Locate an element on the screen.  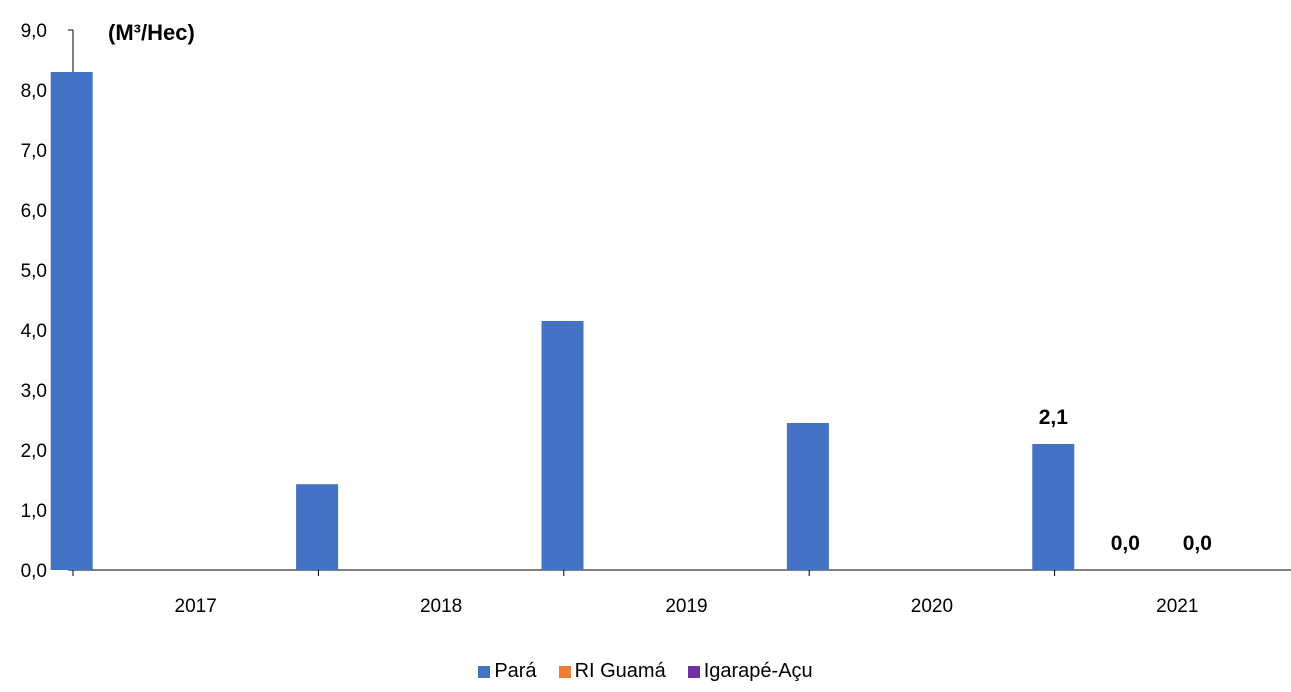
legend-label: RI Guamá is located at coordinates (620, 671).